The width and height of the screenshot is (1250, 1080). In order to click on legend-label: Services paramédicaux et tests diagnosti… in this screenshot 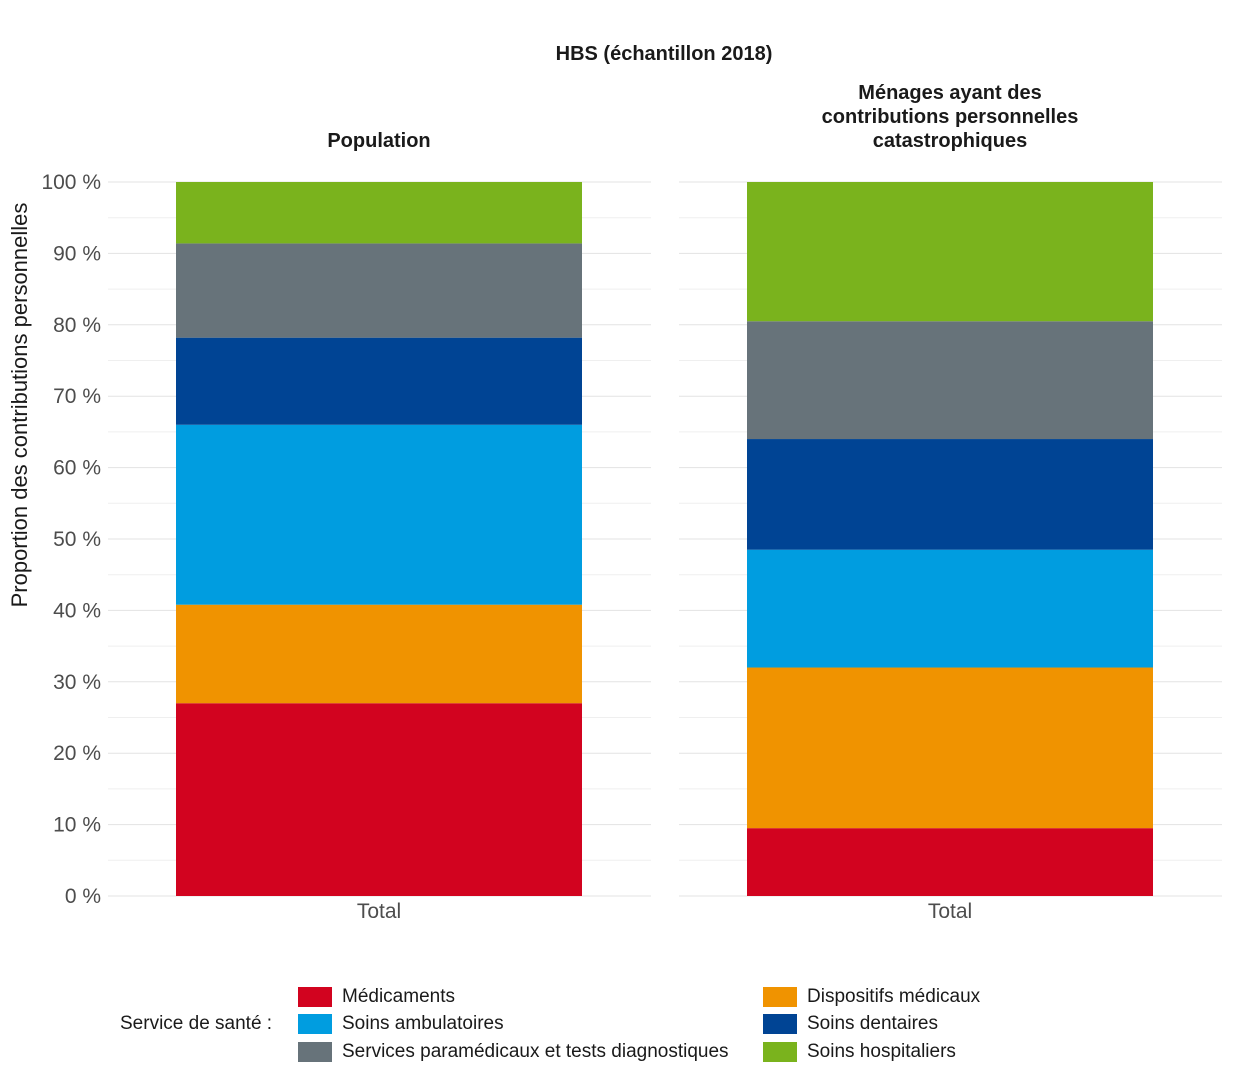, I will do `click(535, 1051)`.